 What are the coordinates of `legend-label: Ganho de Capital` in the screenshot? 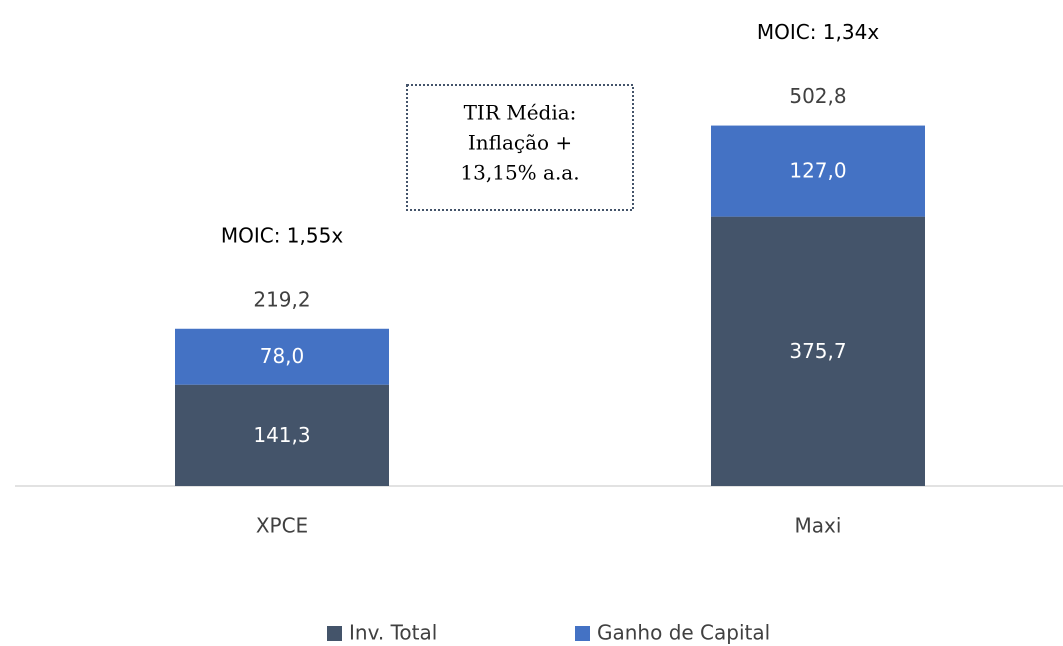 It's located at (683, 633).